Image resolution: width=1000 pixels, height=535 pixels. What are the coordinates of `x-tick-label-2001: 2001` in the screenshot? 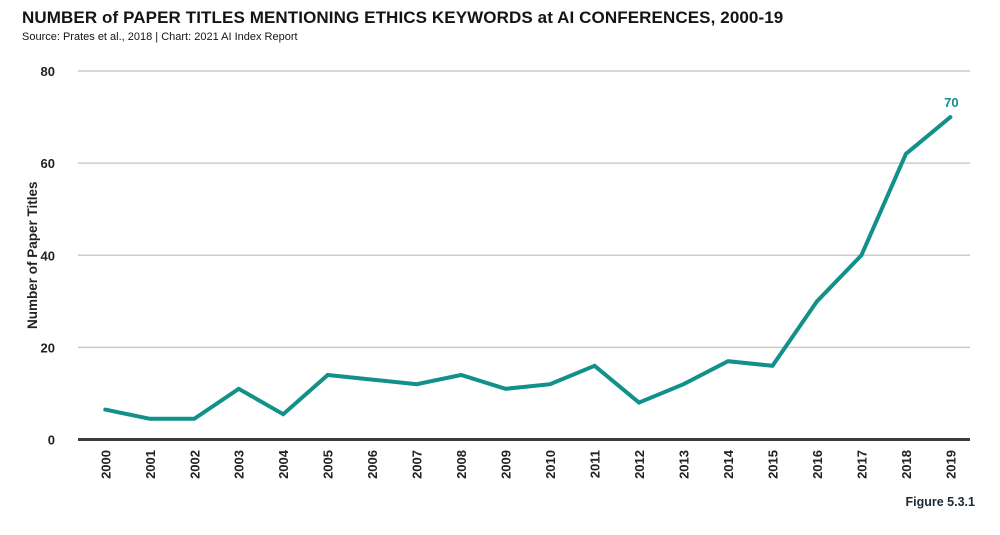 It's located at (150, 464).